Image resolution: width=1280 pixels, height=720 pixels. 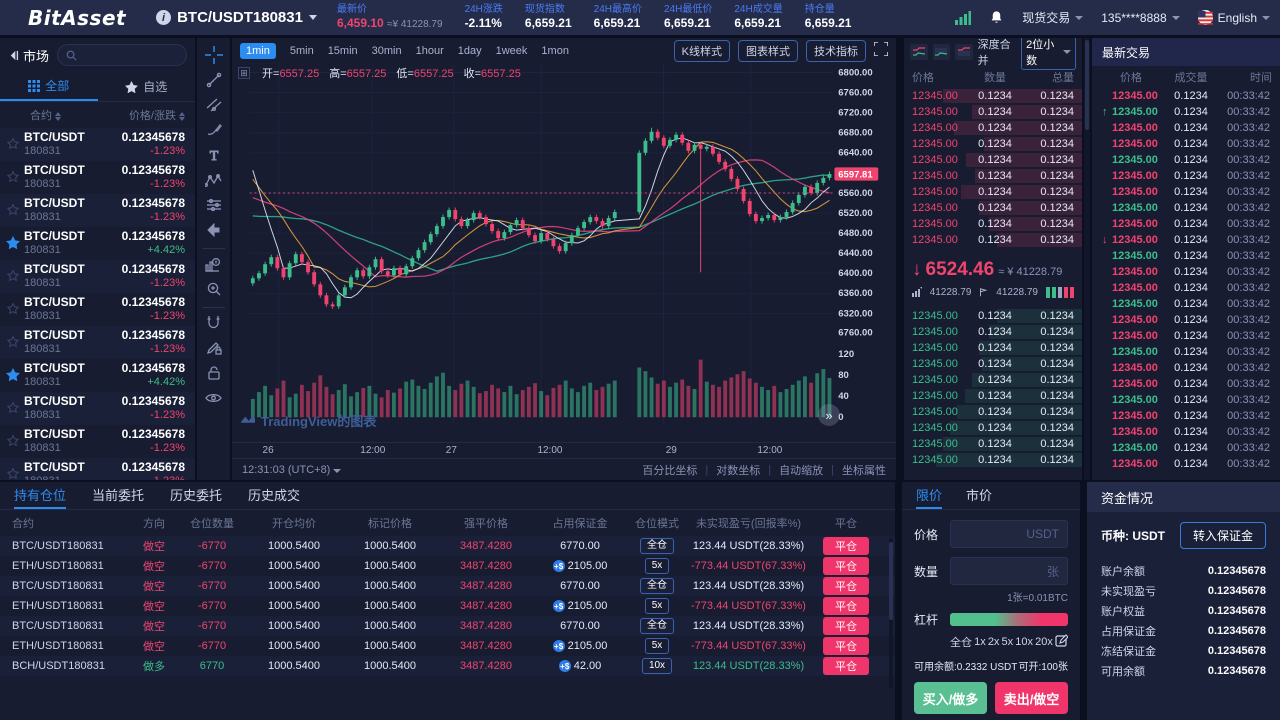 I want to click on tool-chart-magnify, so click(x=214, y=265).